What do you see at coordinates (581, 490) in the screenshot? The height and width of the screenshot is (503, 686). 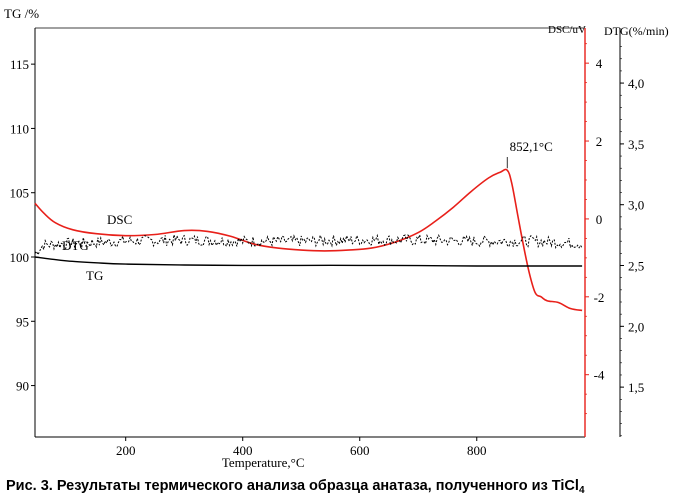 I see `caption-subscript: 4` at bounding box center [581, 490].